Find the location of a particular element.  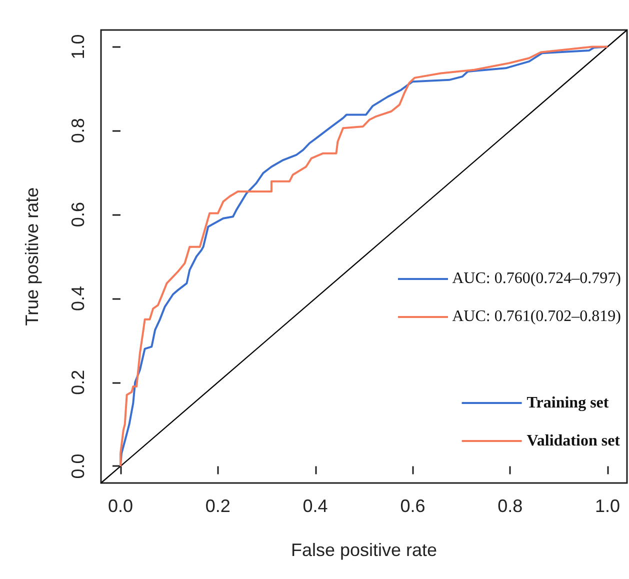

annotation: AUC: 0.761(0.702–0.819) is located at coordinates (536, 317).